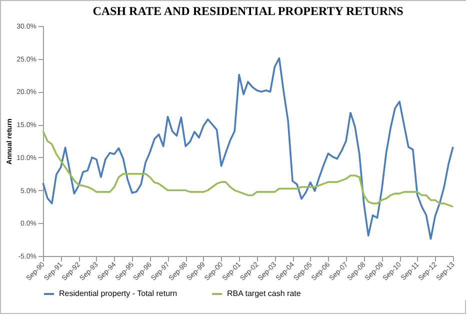 Image resolution: width=470 pixels, height=318 pixels. What do you see at coordinates (118, 293) in the screenshot?
I see `legend-label: Residential property - Total return` at bounding box center [118, 293].